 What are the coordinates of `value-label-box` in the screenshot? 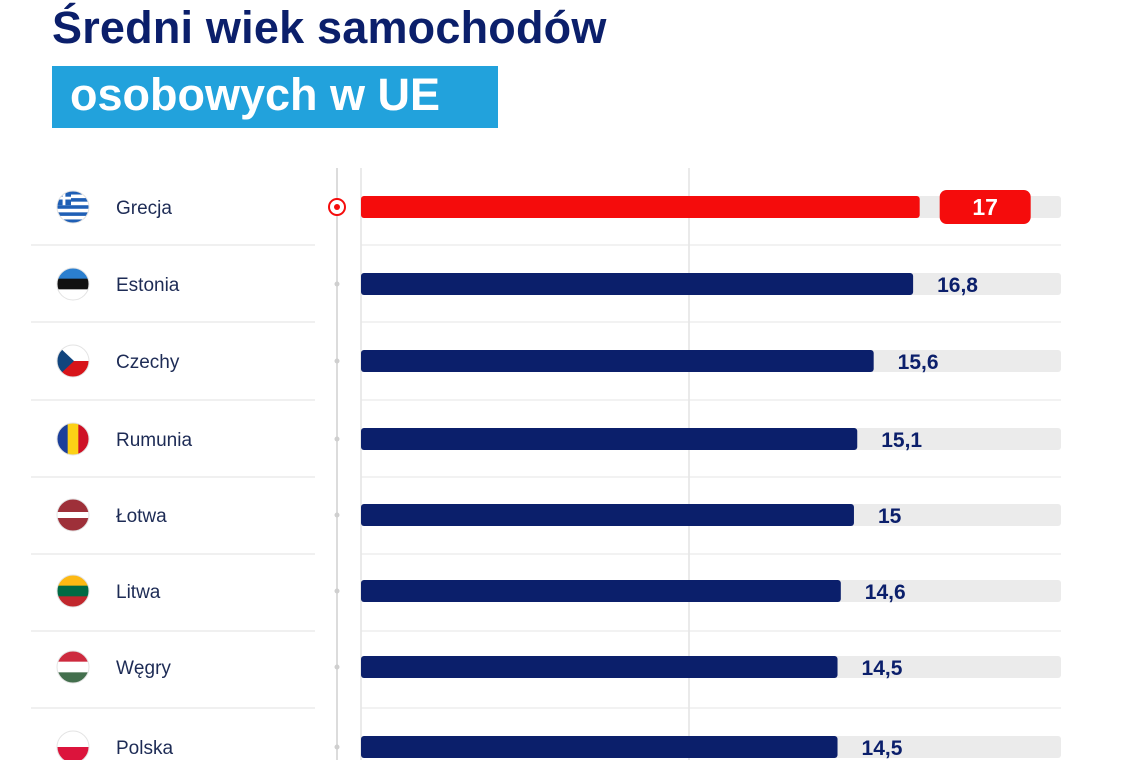 It's located at (985, 207).